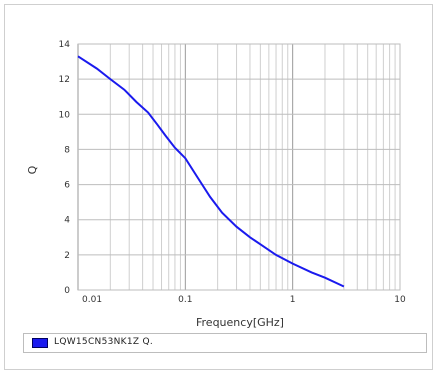 This screenshot has height=376, width=439. What do you see at coordinates (293, 300) in the screenshot?
I see `x-tick-label: 1` at bounding box center [293, 300].